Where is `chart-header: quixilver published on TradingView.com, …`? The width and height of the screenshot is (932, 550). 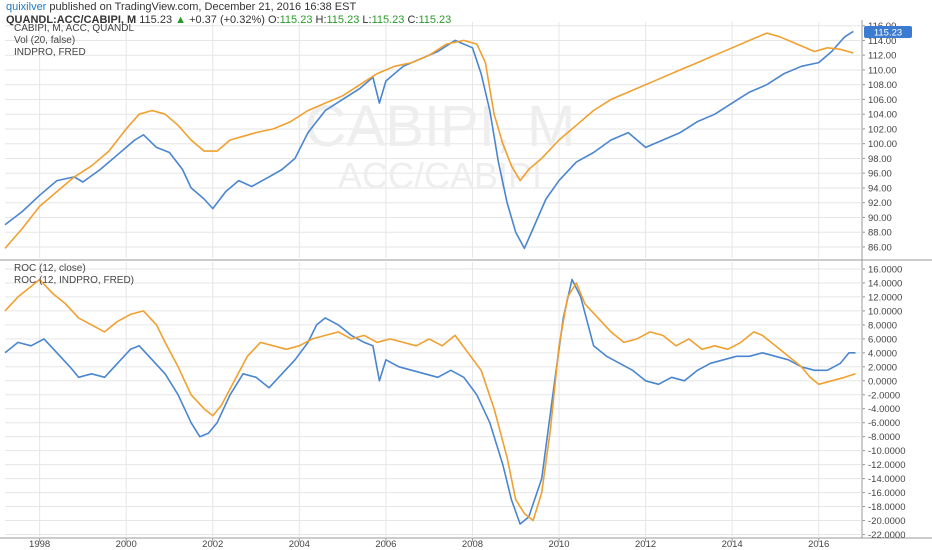 chart-header: quixilver published on TradingView.com, … is located at coordinates (456, 13).